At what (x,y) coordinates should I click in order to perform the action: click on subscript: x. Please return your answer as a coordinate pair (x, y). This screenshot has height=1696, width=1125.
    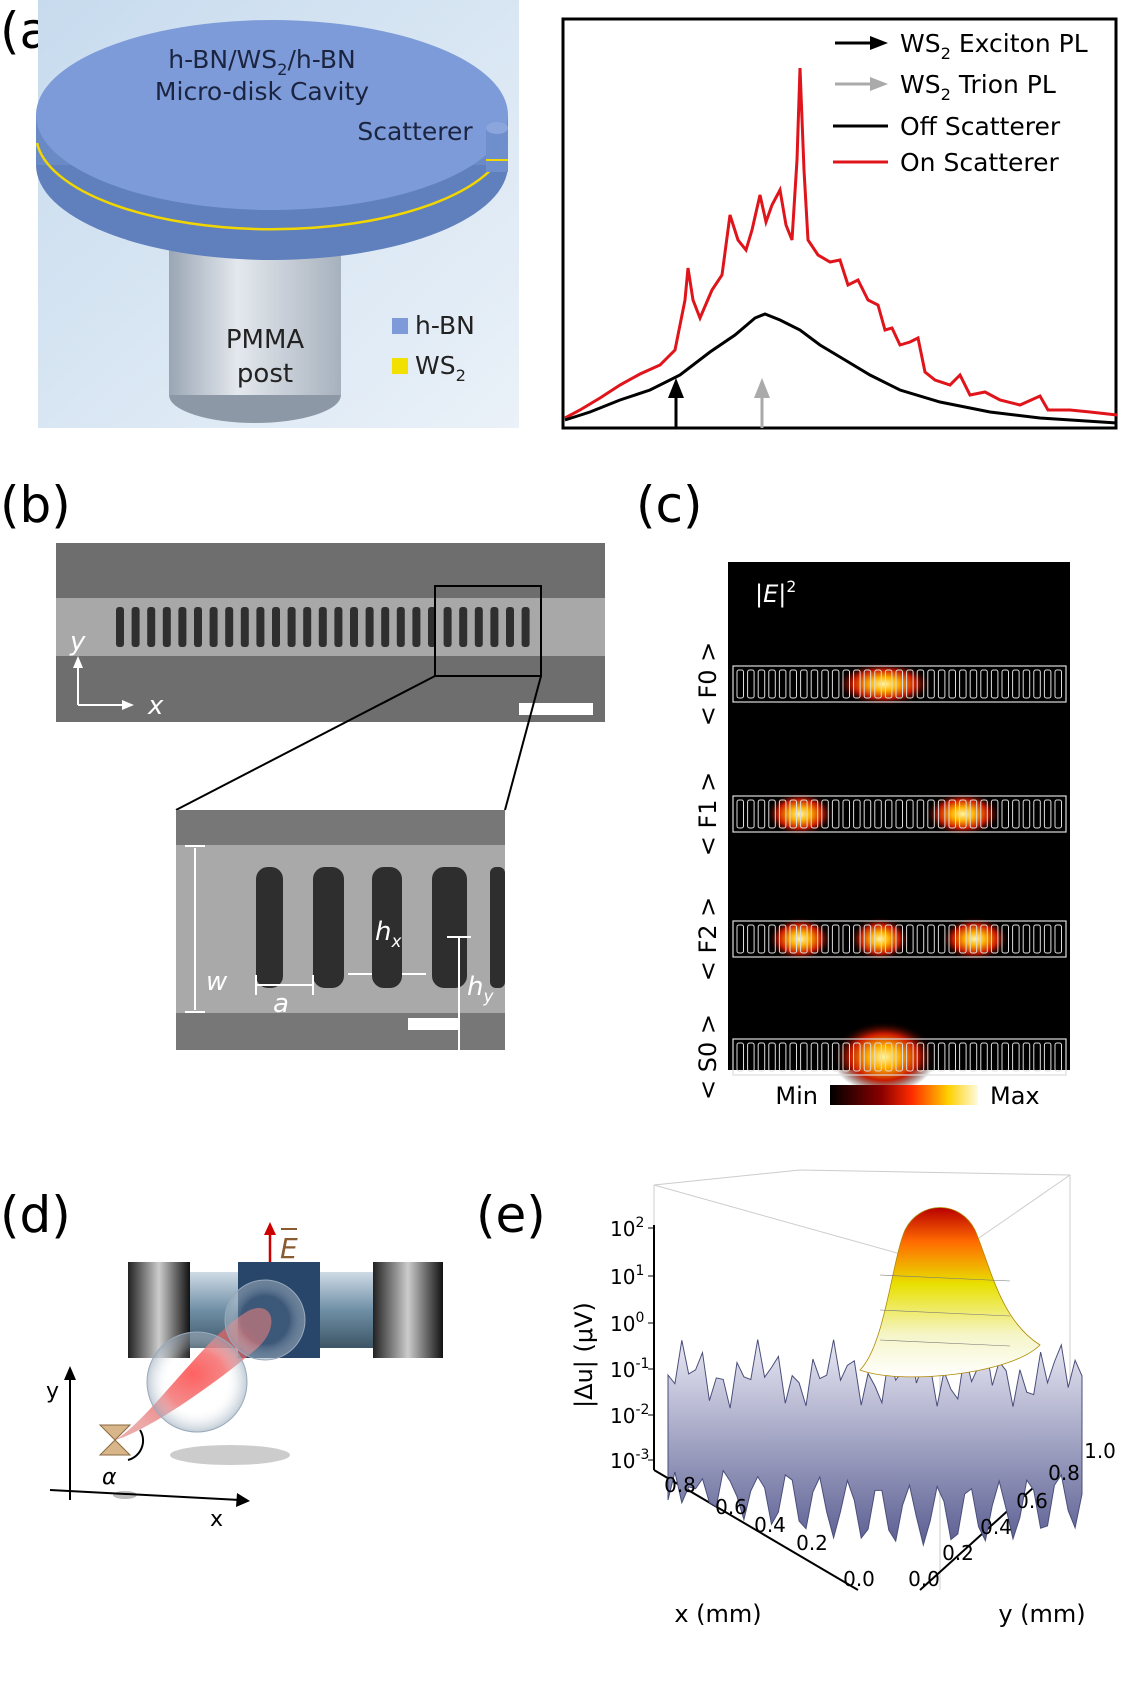
    Looking at the image, I should click on (396, 941).